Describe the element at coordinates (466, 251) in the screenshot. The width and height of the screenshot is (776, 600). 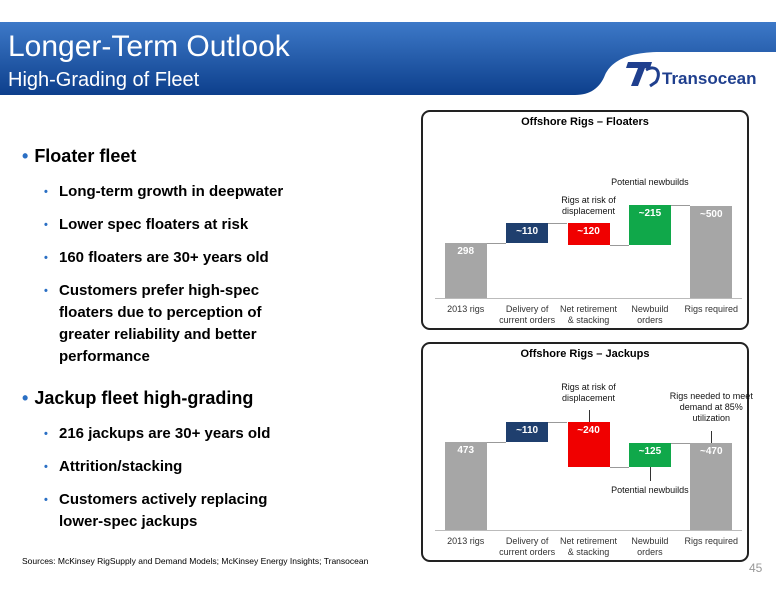
I see `value-label: 298` at that location.